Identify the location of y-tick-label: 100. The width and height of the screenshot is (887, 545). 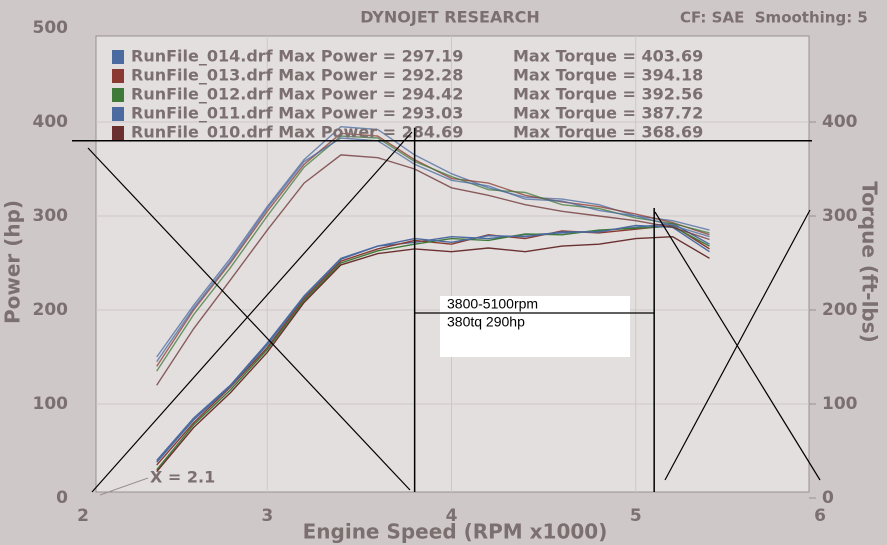
(51, 404).